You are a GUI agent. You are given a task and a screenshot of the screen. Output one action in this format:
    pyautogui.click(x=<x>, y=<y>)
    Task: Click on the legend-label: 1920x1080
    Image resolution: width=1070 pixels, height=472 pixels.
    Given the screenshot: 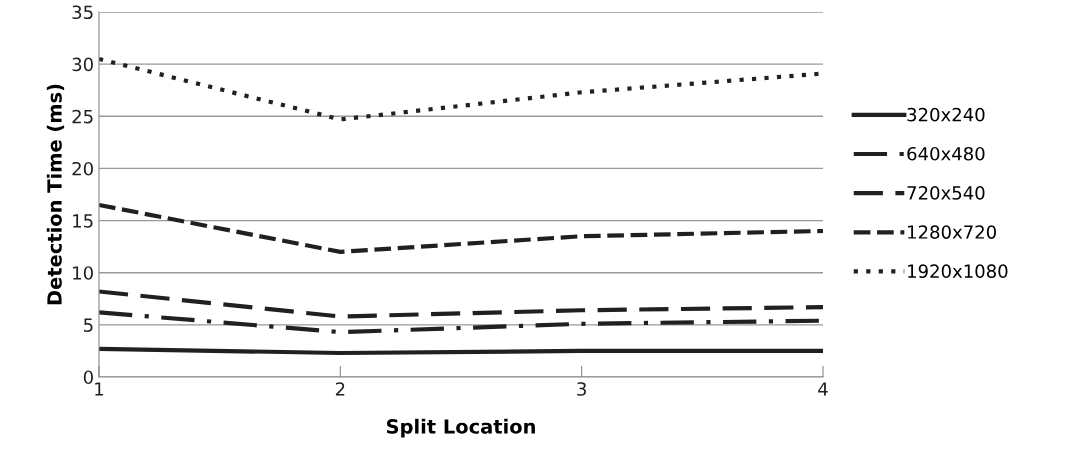 What is the action you would take?
    pyautogui.click(x=958, y=271)
    